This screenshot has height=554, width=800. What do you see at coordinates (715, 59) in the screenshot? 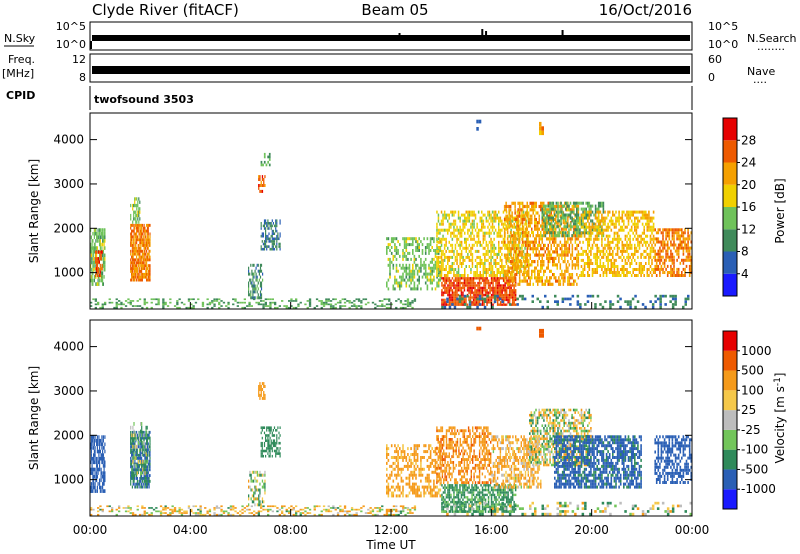
I see `nave-tick-top: 60` at bounding box center [715, 59].